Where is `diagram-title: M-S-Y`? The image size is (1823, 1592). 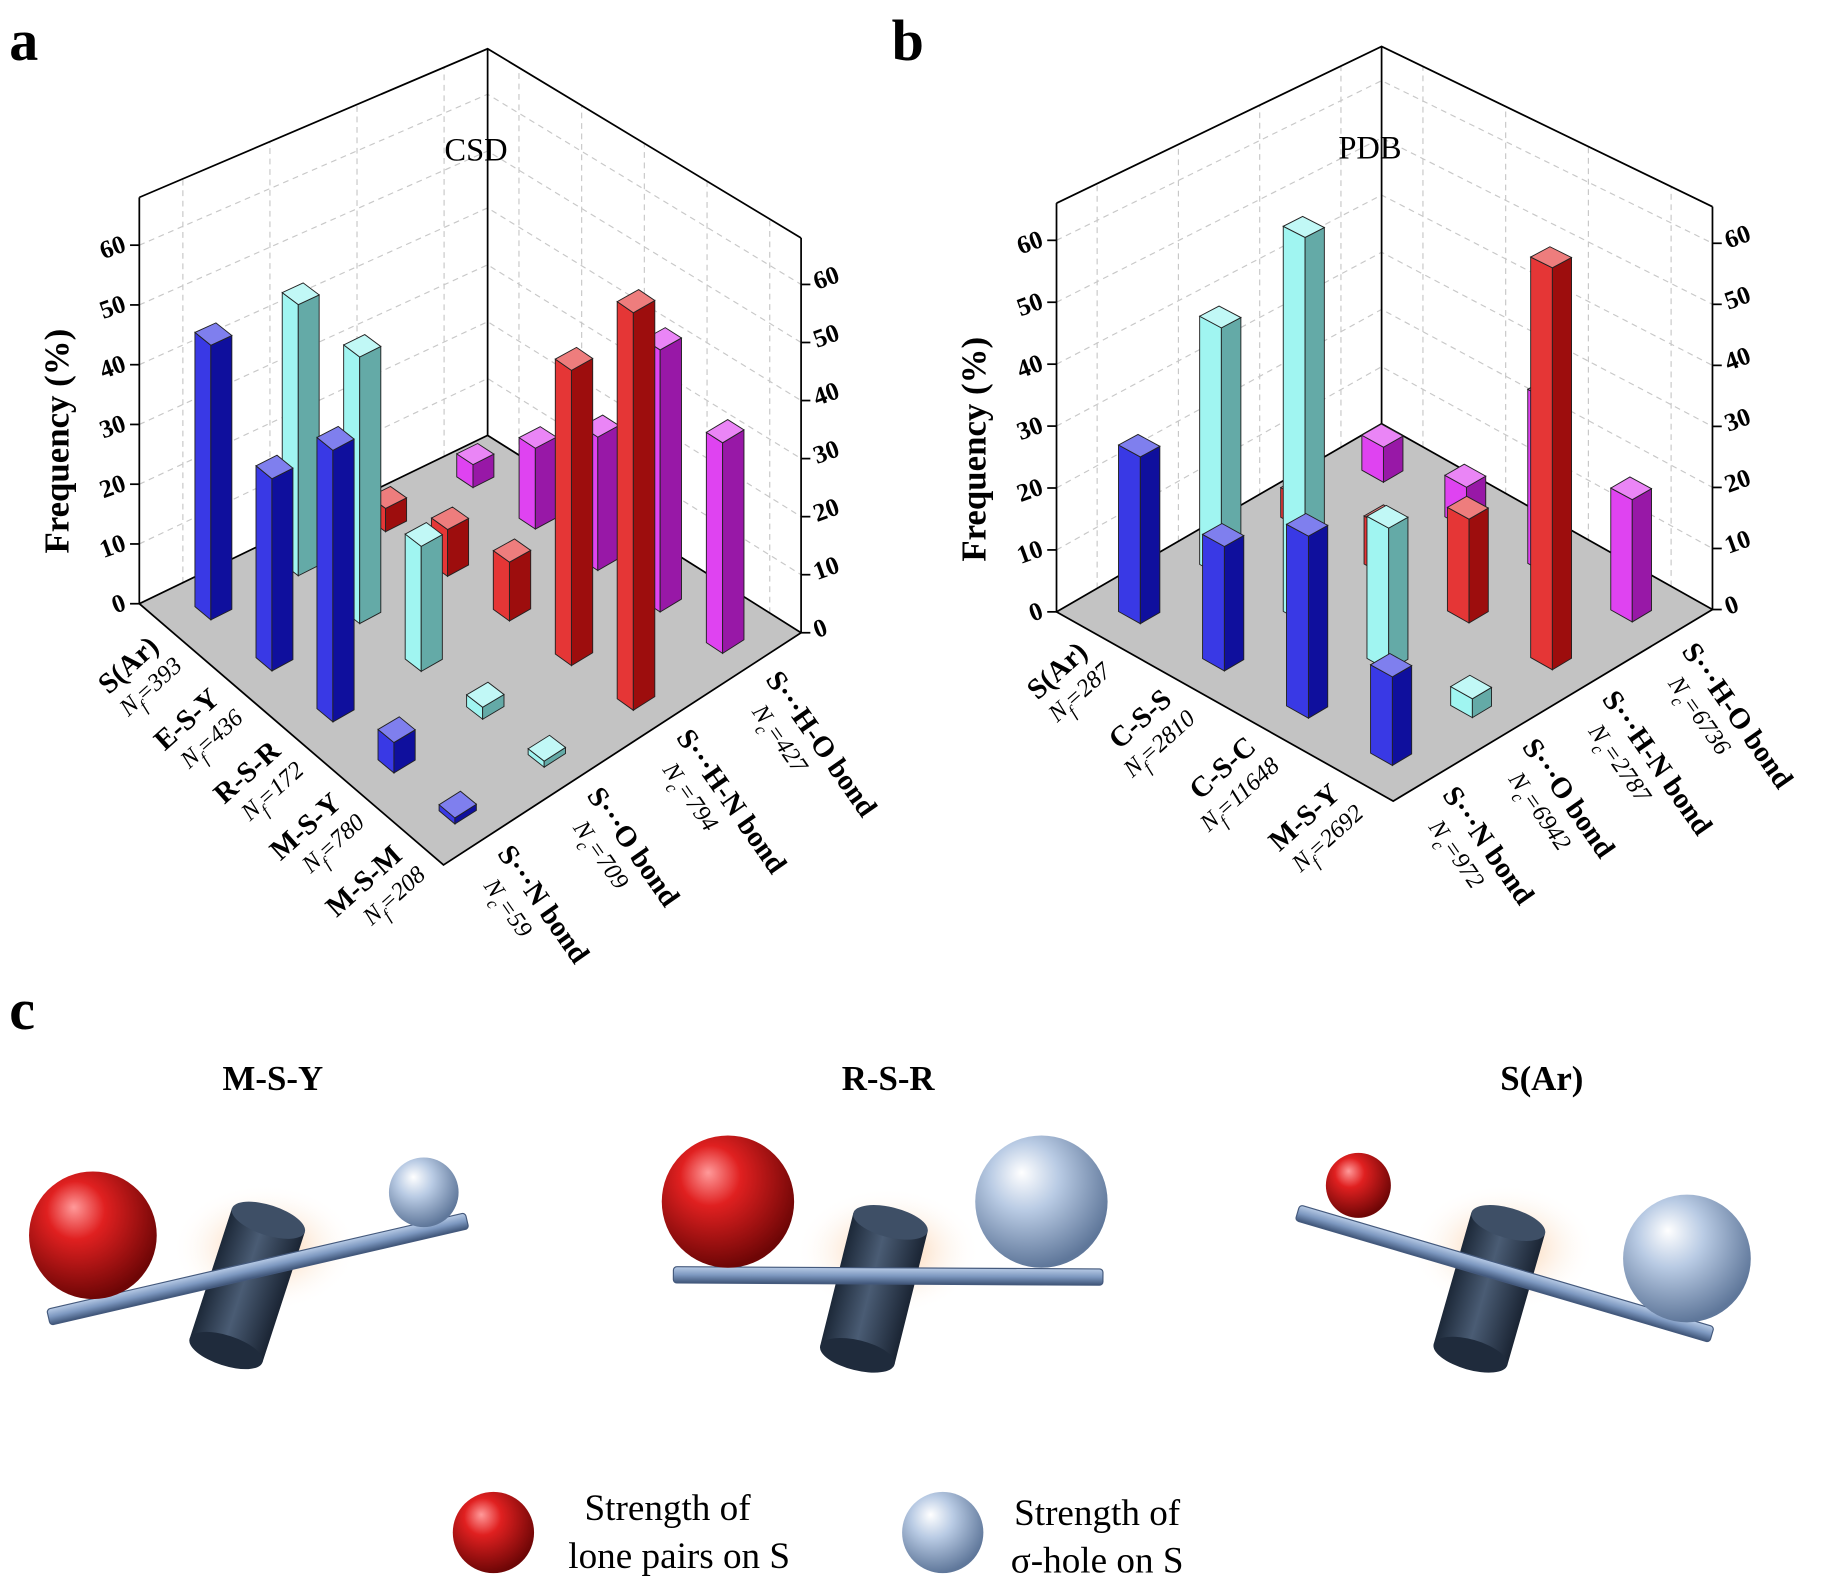
diagram-title: M-S-Y is located at coordinates (273, 1078).